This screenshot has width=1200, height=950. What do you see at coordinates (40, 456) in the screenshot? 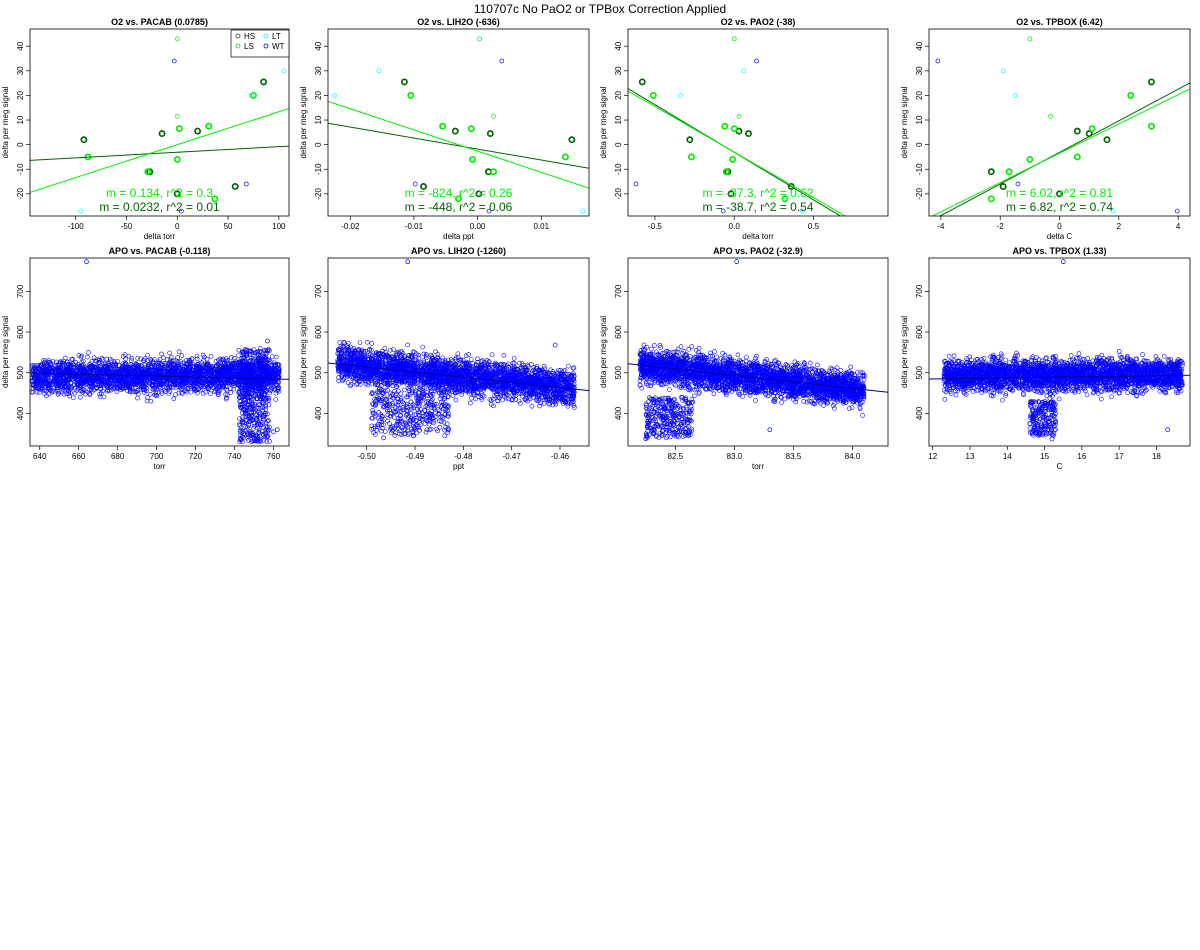
I see `x-tick-label: 640` at bounding box center [40, 456].